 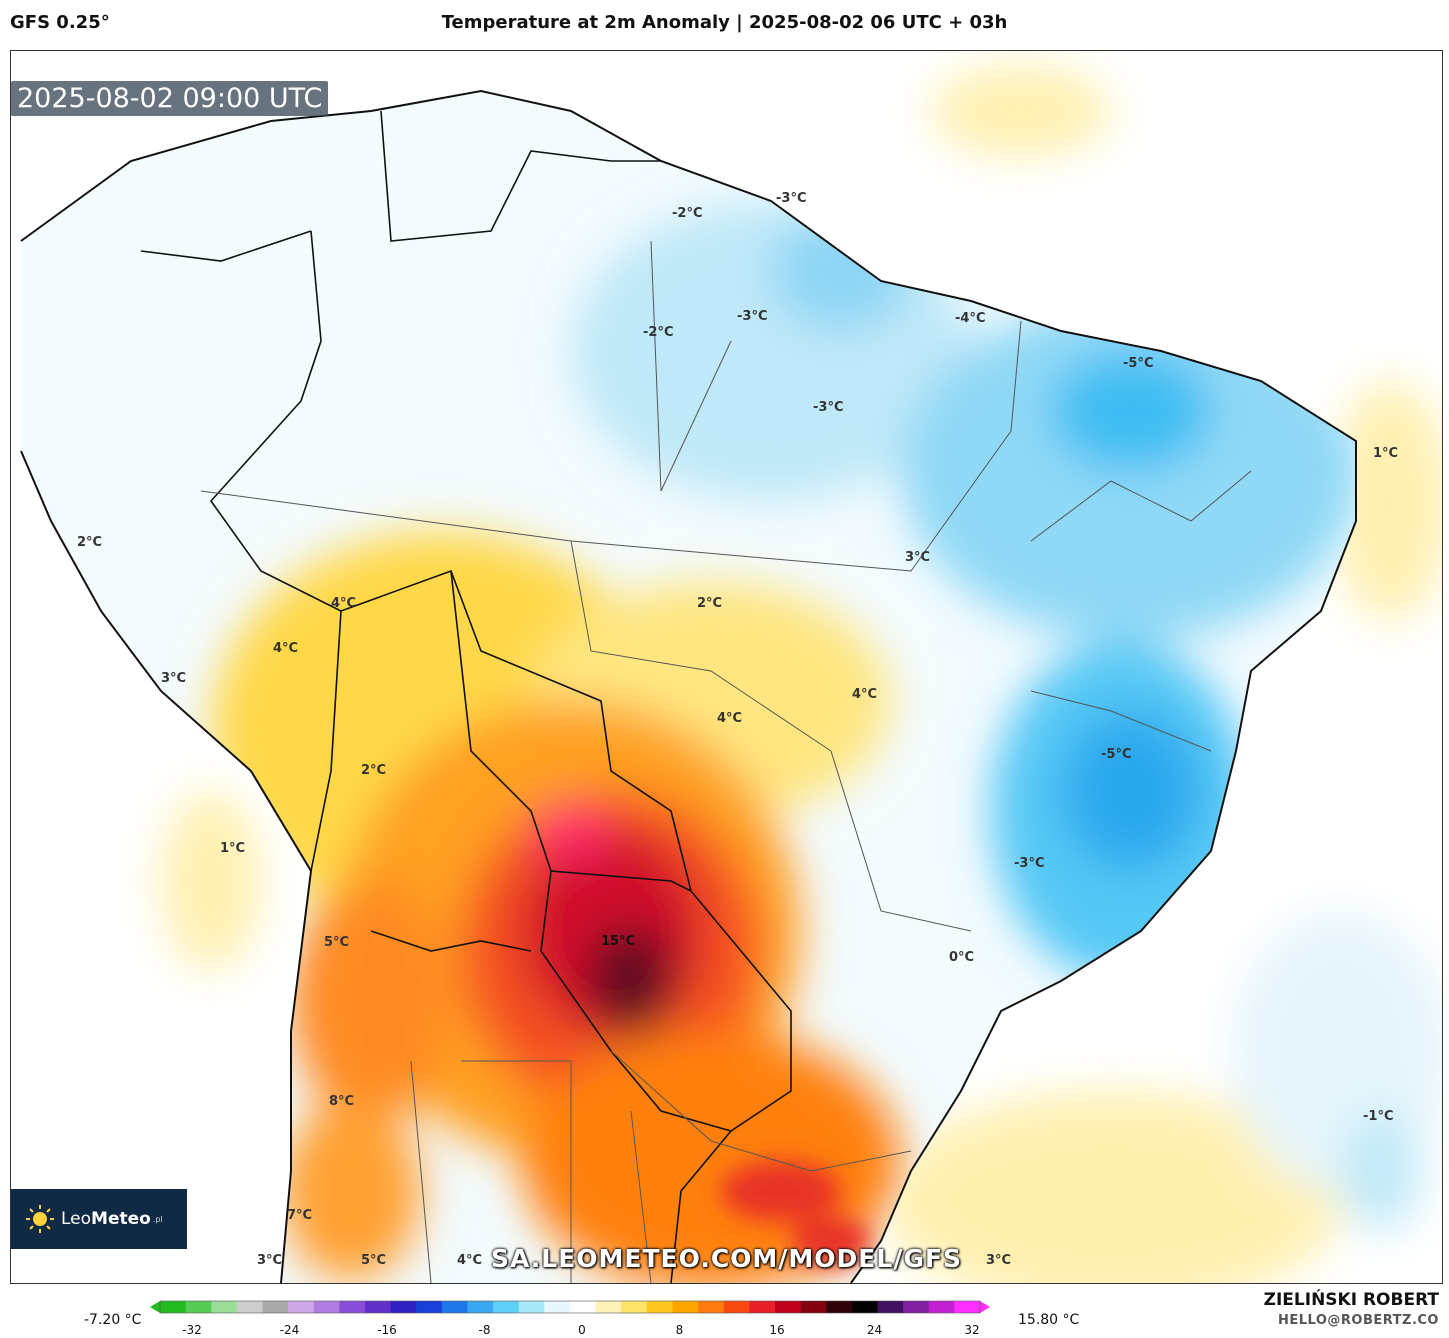 What do you see at coordinates (484, 1330) in the screenshot?
I see `colorbar-tick-label: -8` at bounding box center [484, 1330].